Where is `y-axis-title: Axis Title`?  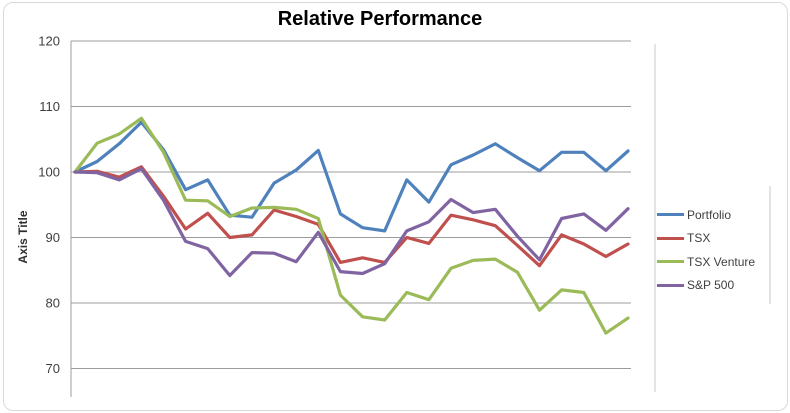
y-axis-title: Axis Title is located at coordinates (23, 236).